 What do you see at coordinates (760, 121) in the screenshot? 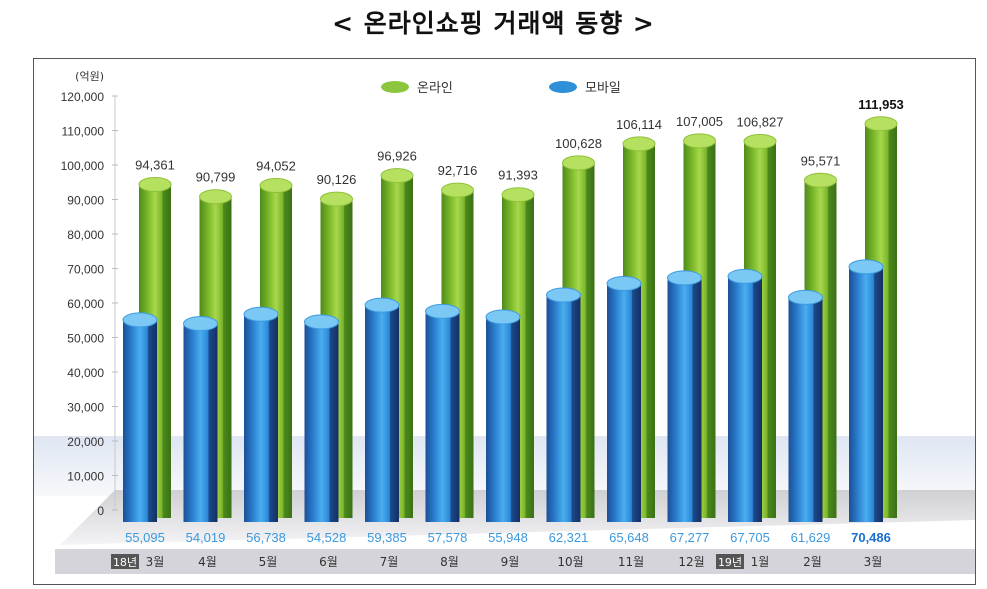
I see `online-value-label: 106,827` at bounding box center [760, 121].